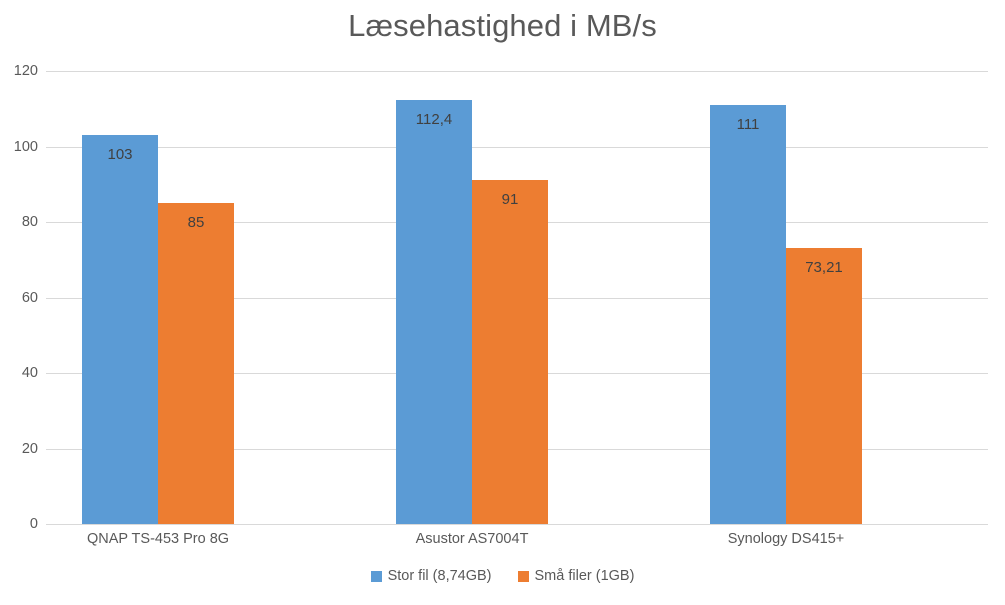 This screenshot has height=605, width=1005. I want to click on legend-label: Små filer (1GB), so click(584, 576).